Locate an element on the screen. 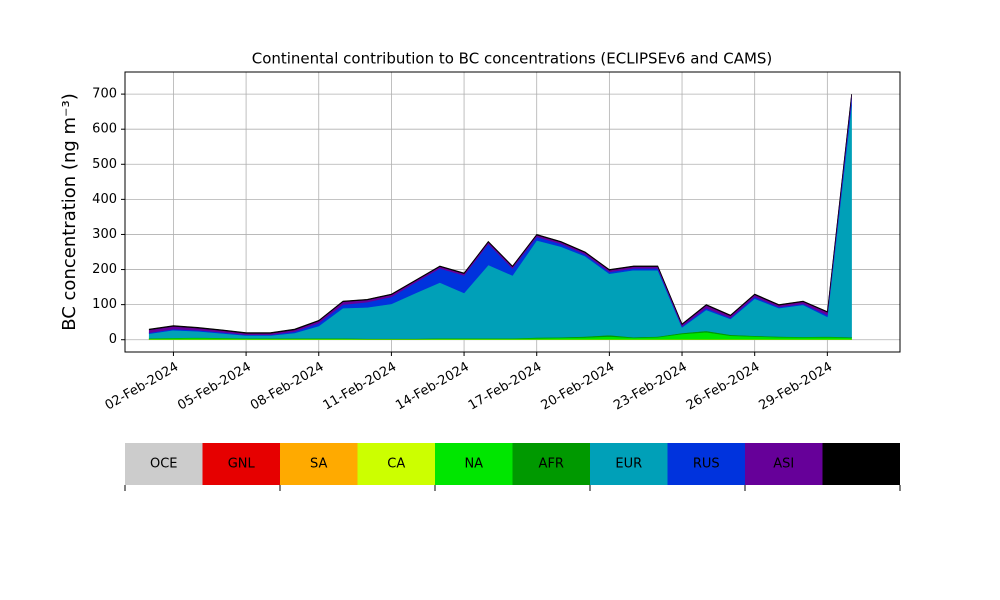 The width and height of the screenshot is (1000, 600). x-tick-label: 08-Feb-2024 is located at coordinates (287, 387).